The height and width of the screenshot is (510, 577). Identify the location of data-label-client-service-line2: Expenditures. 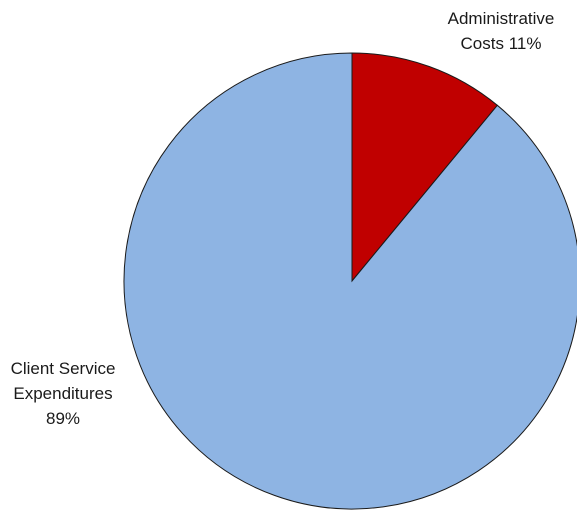
(63, 393).